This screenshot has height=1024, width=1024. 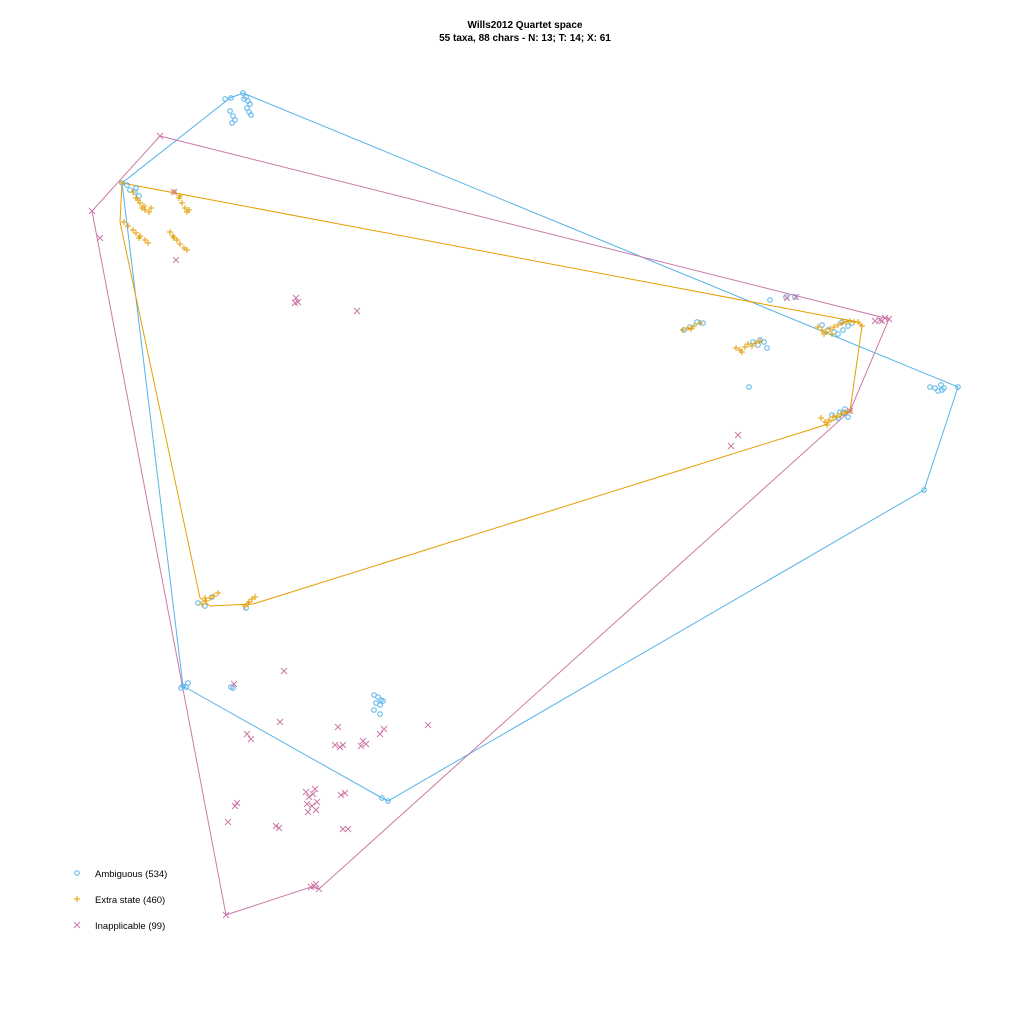 I want to click on legend-item-extra-state: Extra state (460), so click(x=119, y=900).